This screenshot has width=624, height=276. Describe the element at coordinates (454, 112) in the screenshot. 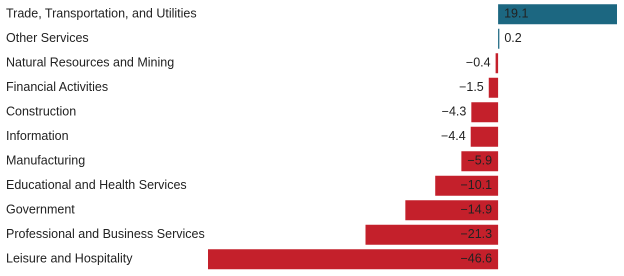

I see `value-label: −4.3` at that location.